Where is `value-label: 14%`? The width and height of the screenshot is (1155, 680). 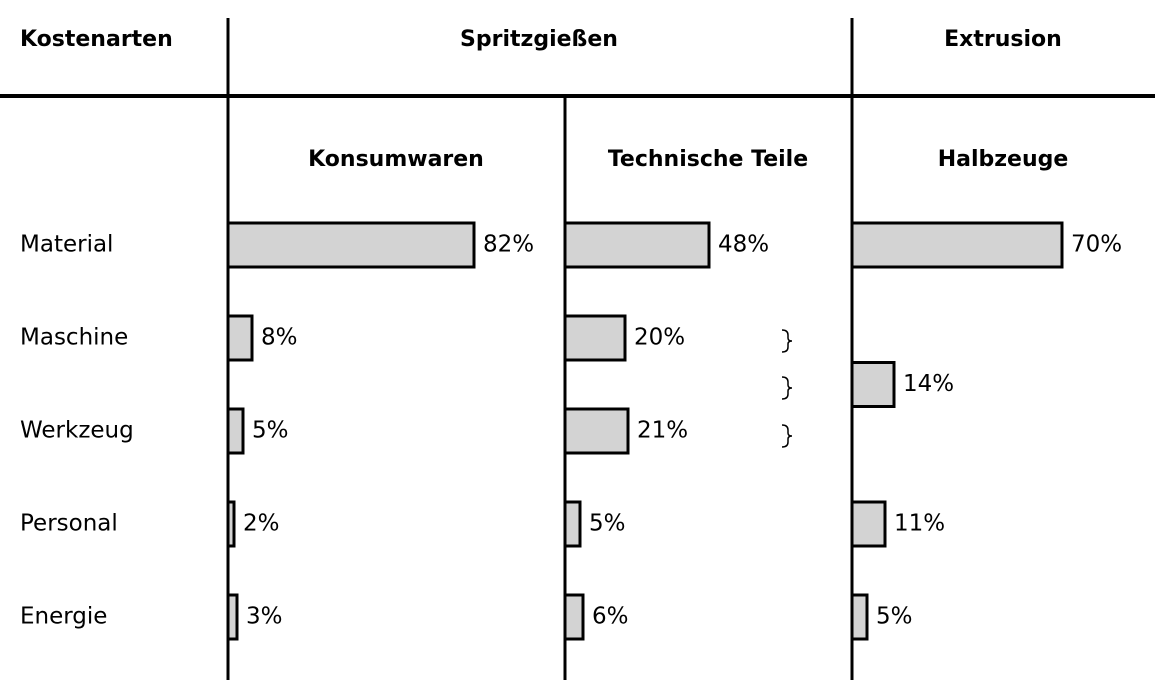
value-label: 14% is located at coordinates (928, 384).